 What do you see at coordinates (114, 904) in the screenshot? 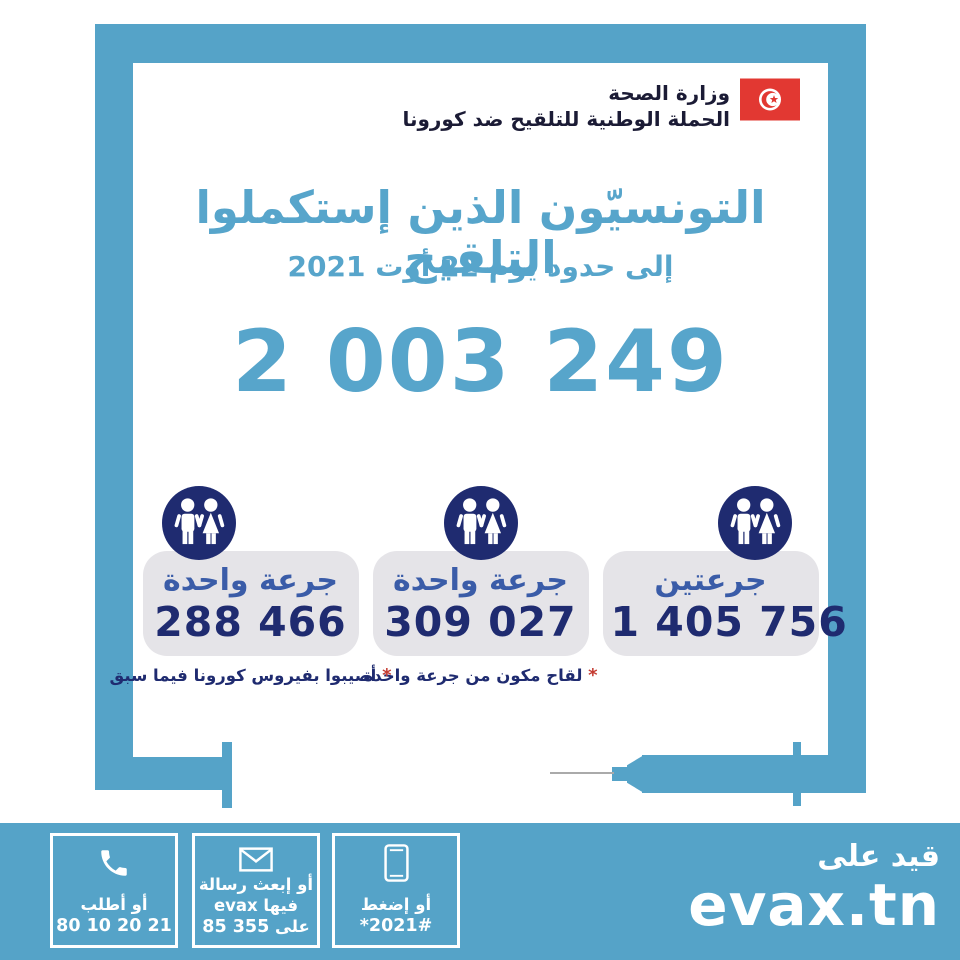
I see `call-label: أو أطلب` at bounding box center [114, 904].